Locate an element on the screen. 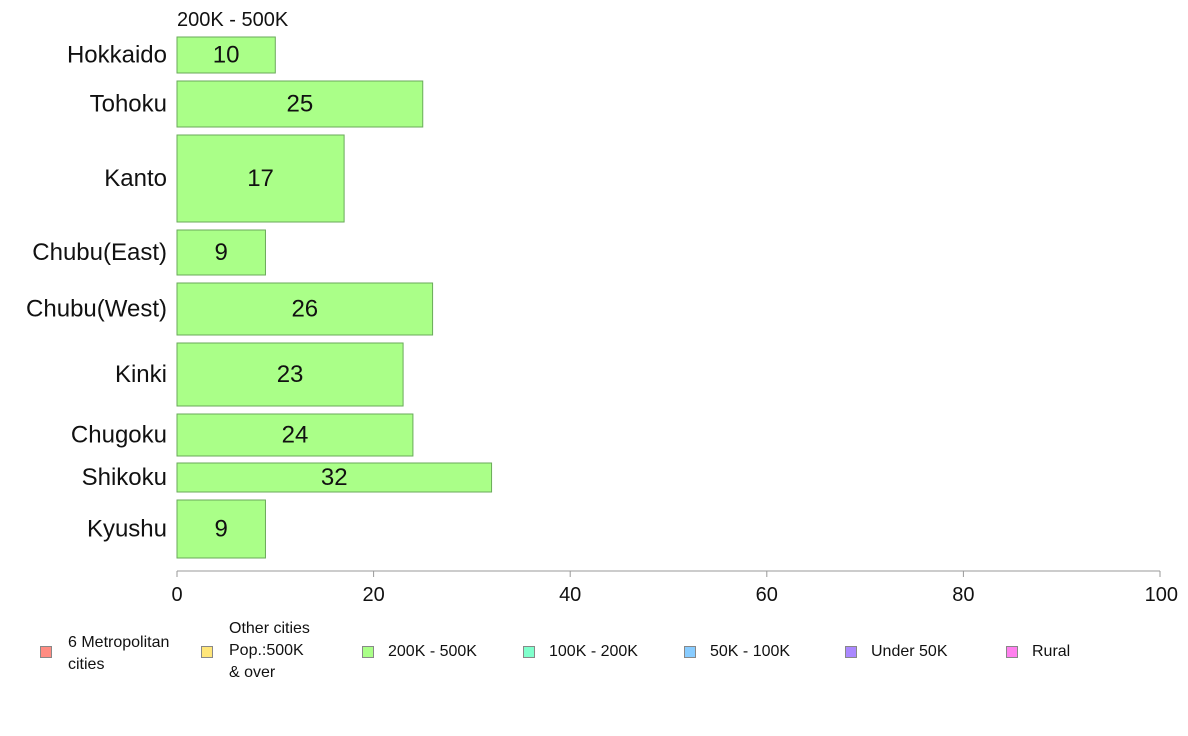  x-tick-label: 0 is located at coordinates (176, 595).